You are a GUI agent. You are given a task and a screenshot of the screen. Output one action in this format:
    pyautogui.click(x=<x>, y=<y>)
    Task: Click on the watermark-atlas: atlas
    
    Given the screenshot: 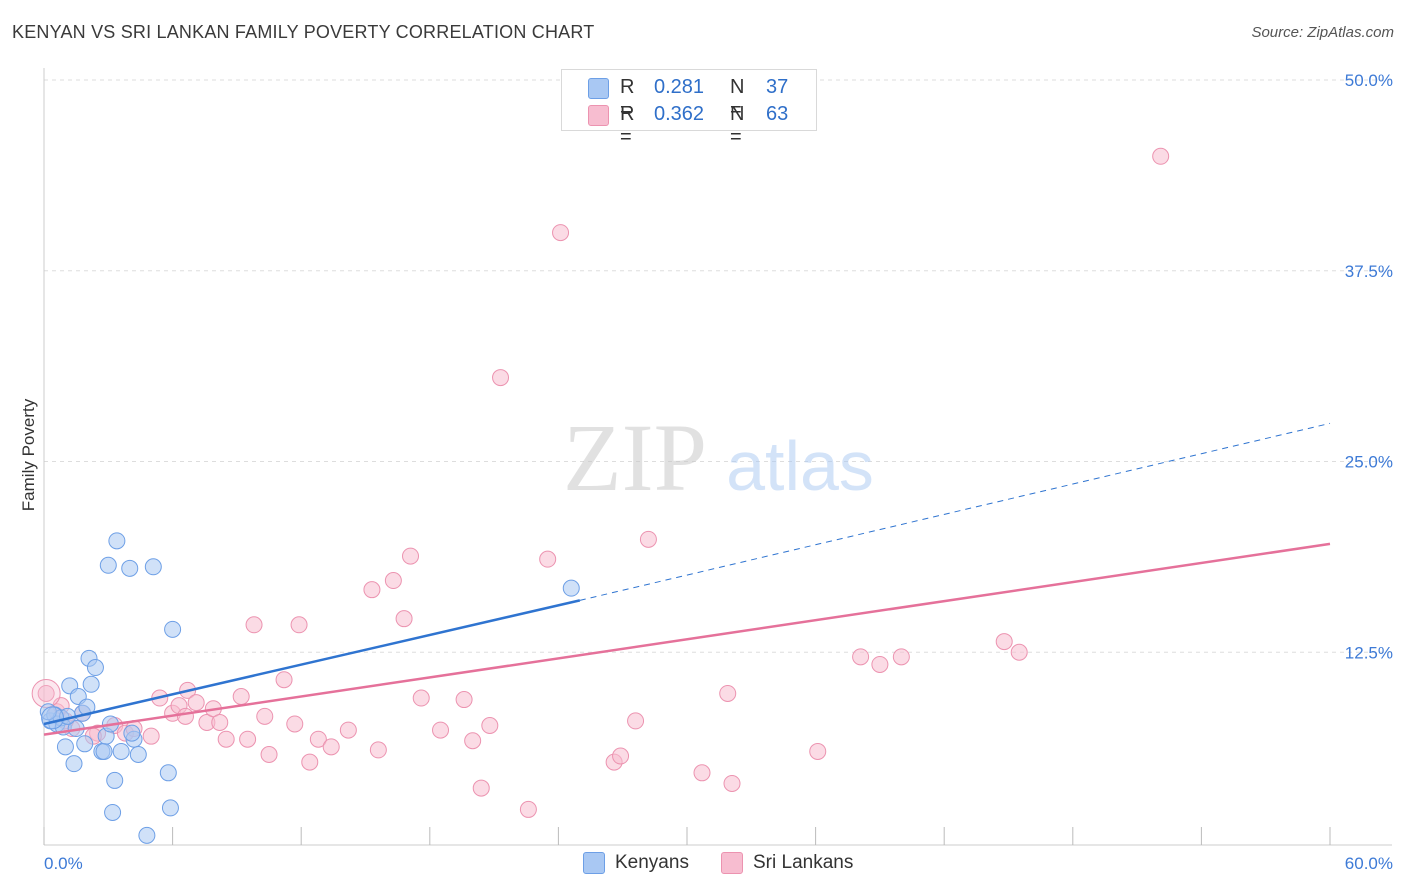 What is the action you would take?
    pyautogui.click(x=800, y=466)
    